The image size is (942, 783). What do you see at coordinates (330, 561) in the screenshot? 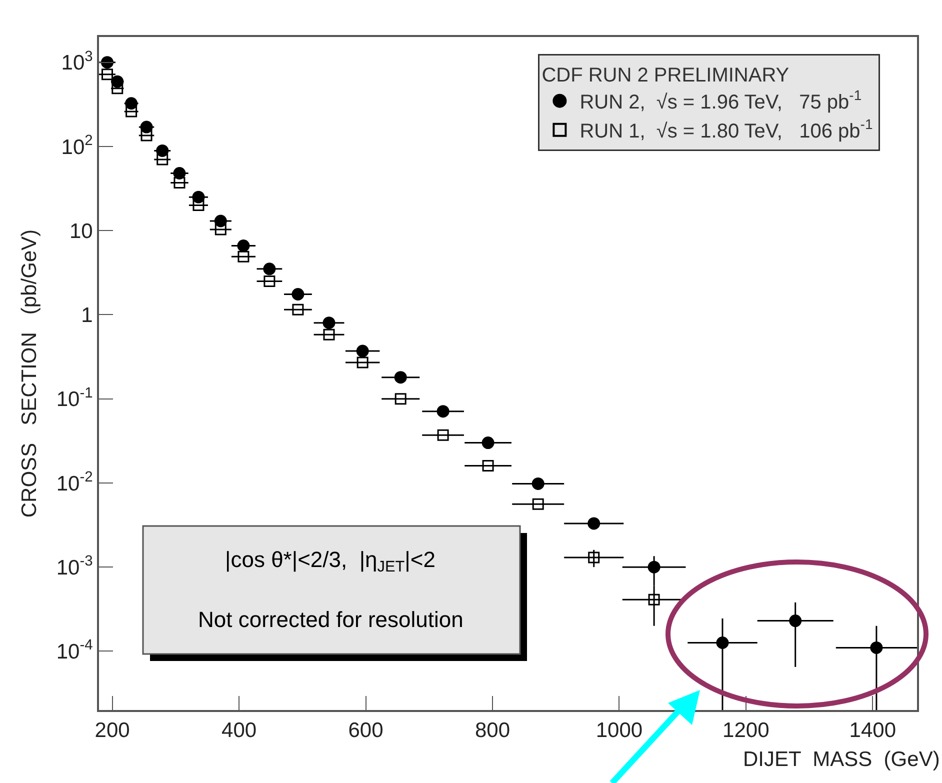
I see `annotation: |cos θ*|<2/3, |η$_{JET}$|<2` at bounding box center [330, 561].